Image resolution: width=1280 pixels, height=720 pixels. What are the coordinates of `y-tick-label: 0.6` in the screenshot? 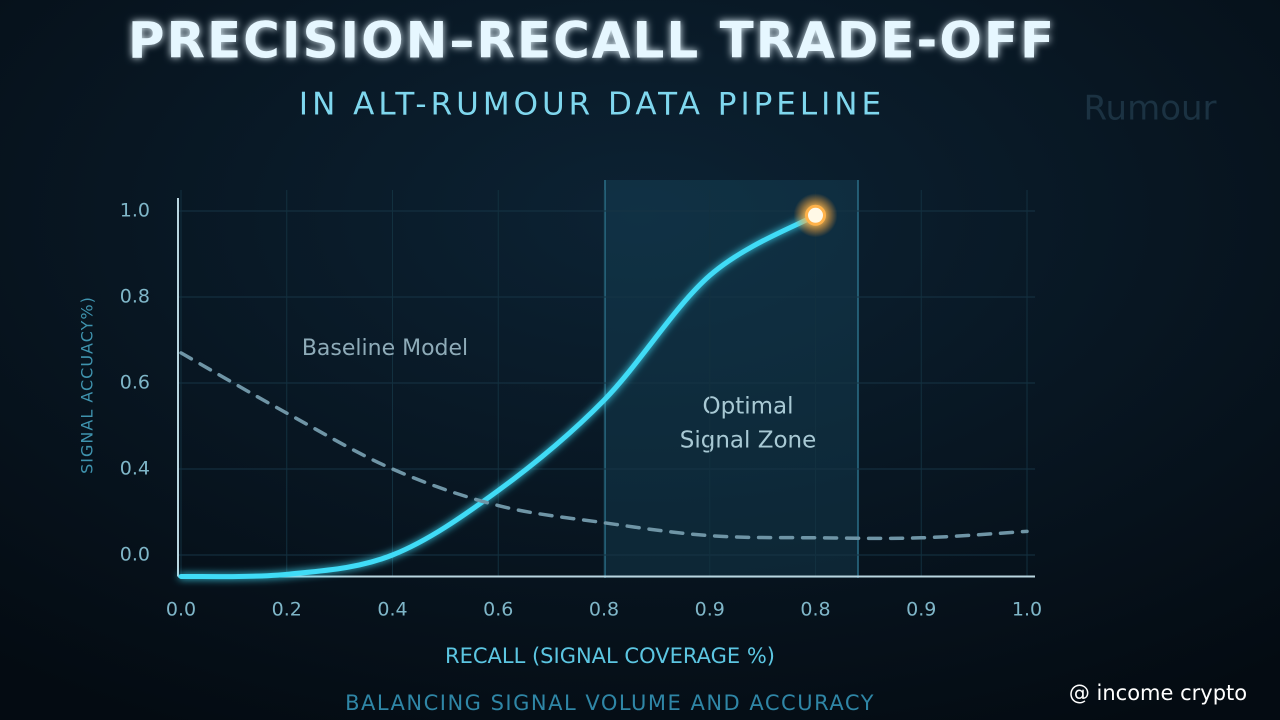 It's located at (135, 383).